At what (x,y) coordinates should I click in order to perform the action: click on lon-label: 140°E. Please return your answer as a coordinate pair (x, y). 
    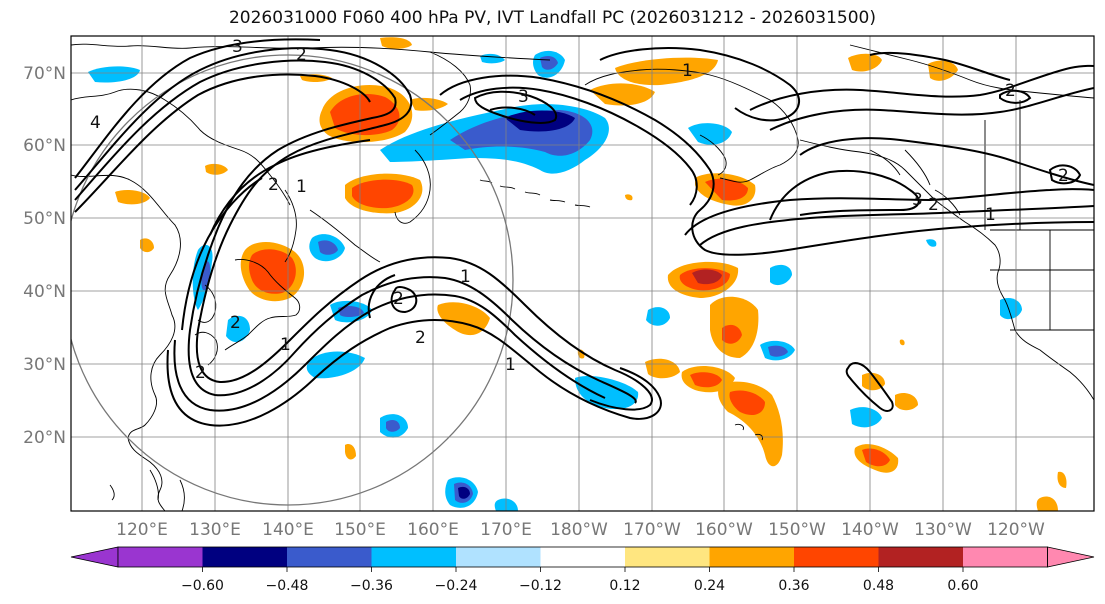
    Looking at the image, I should click on (288, 530).